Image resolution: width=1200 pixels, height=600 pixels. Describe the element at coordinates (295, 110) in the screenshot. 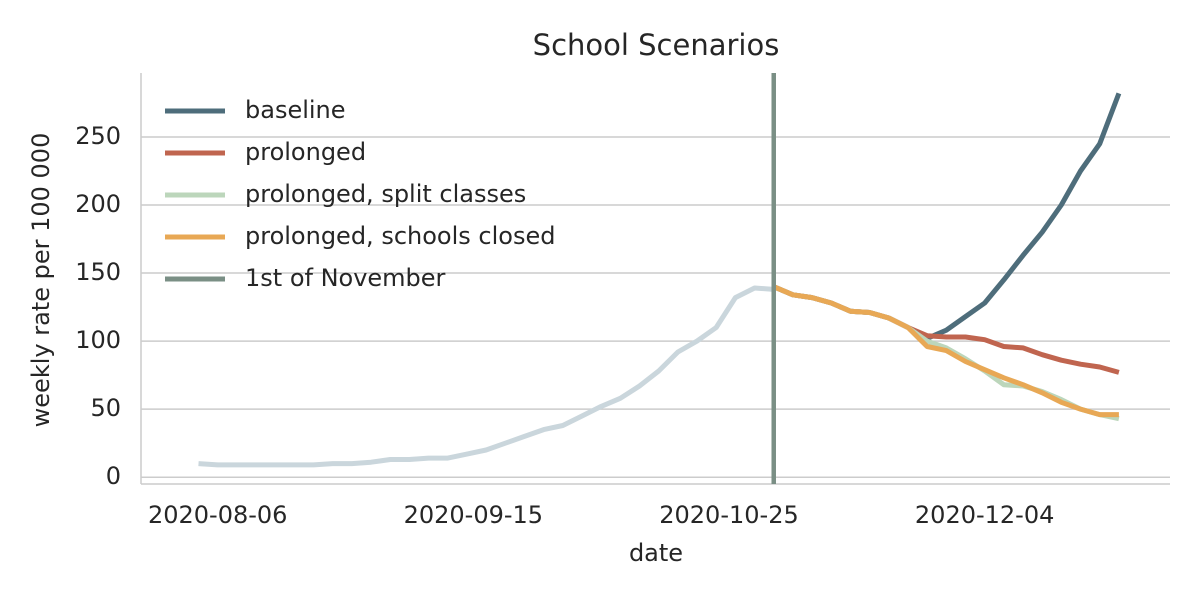

I see `legend-label: baseline` at that location.